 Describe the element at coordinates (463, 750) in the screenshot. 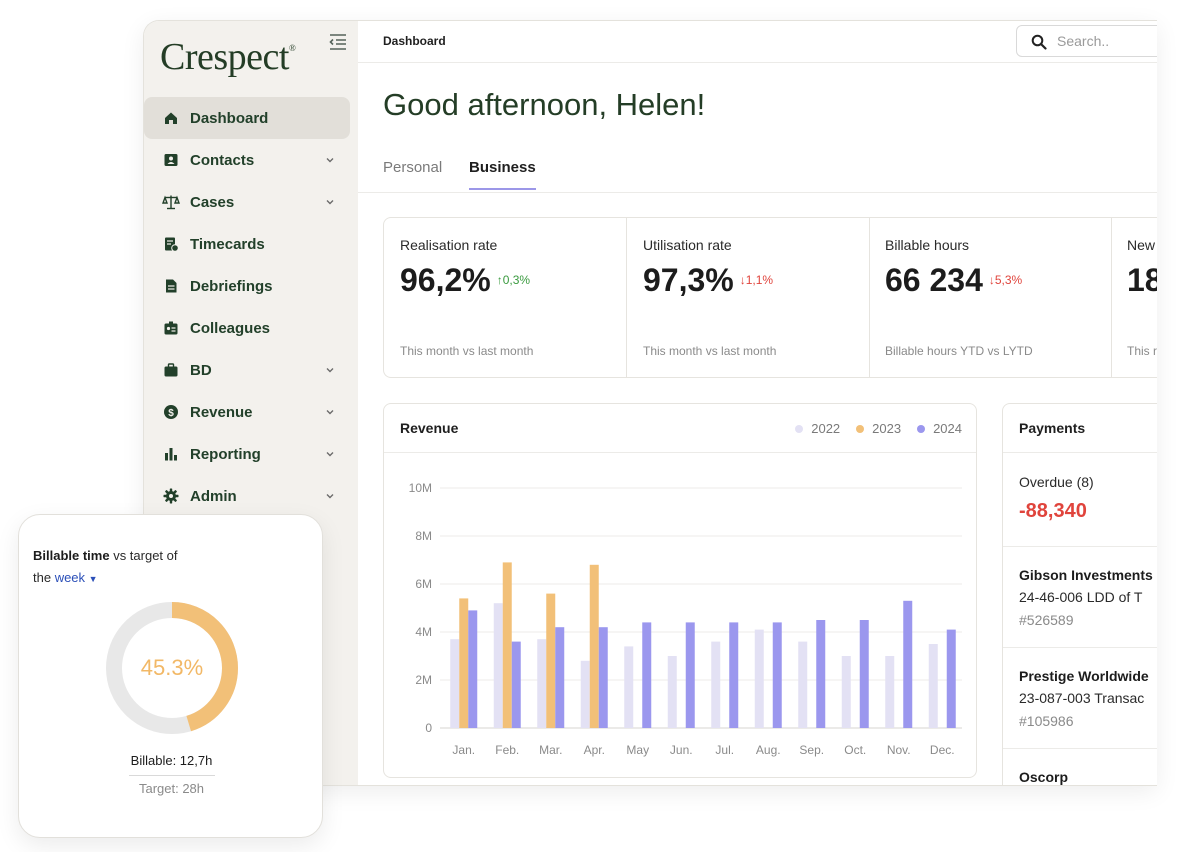

I see `x-tick-label: Jan.` at that location.